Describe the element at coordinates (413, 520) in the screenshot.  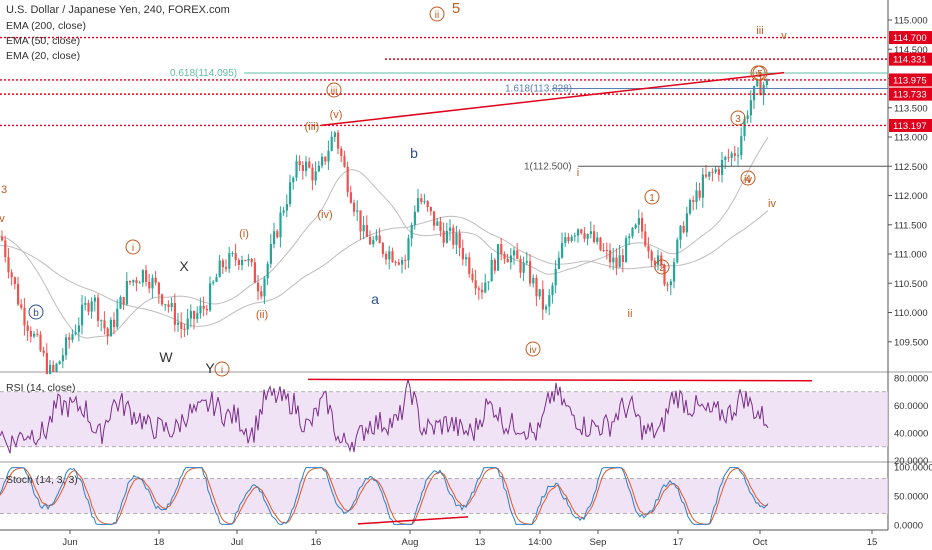
I see `stoch-trendline` at that location.